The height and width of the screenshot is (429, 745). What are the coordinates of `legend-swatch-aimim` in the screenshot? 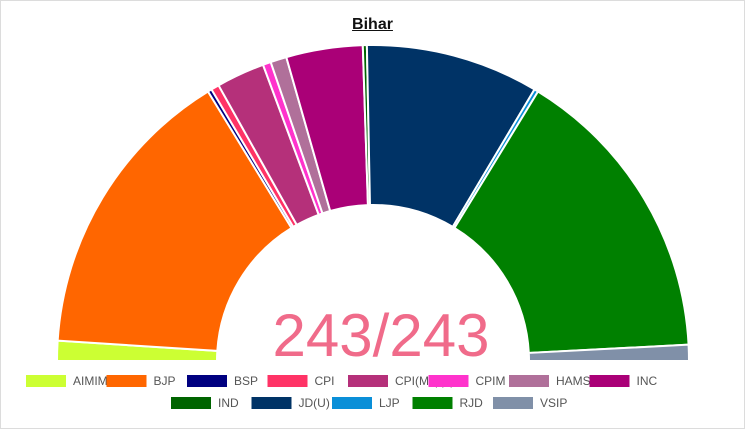 It's located at (46, 381).